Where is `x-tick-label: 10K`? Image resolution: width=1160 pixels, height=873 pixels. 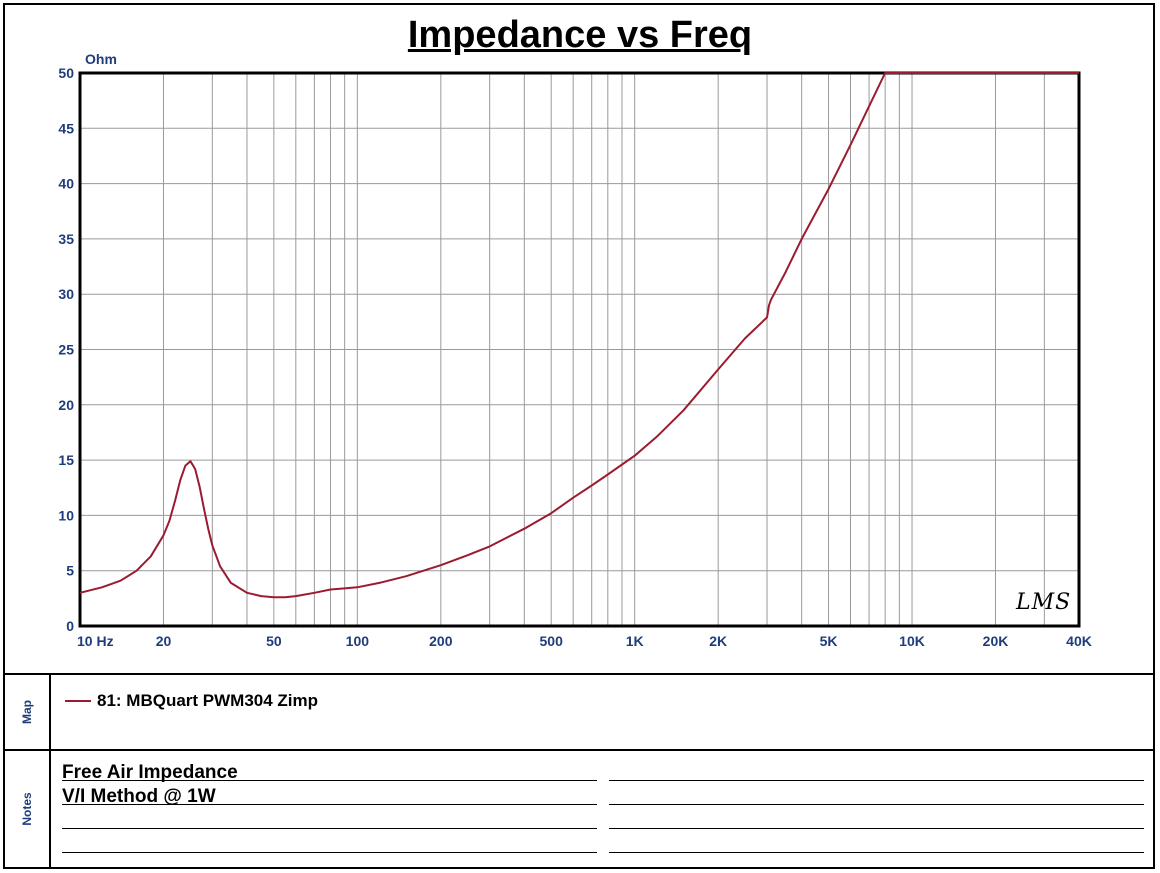
x-tick-label: 10K is located at coordinates (912, 641).